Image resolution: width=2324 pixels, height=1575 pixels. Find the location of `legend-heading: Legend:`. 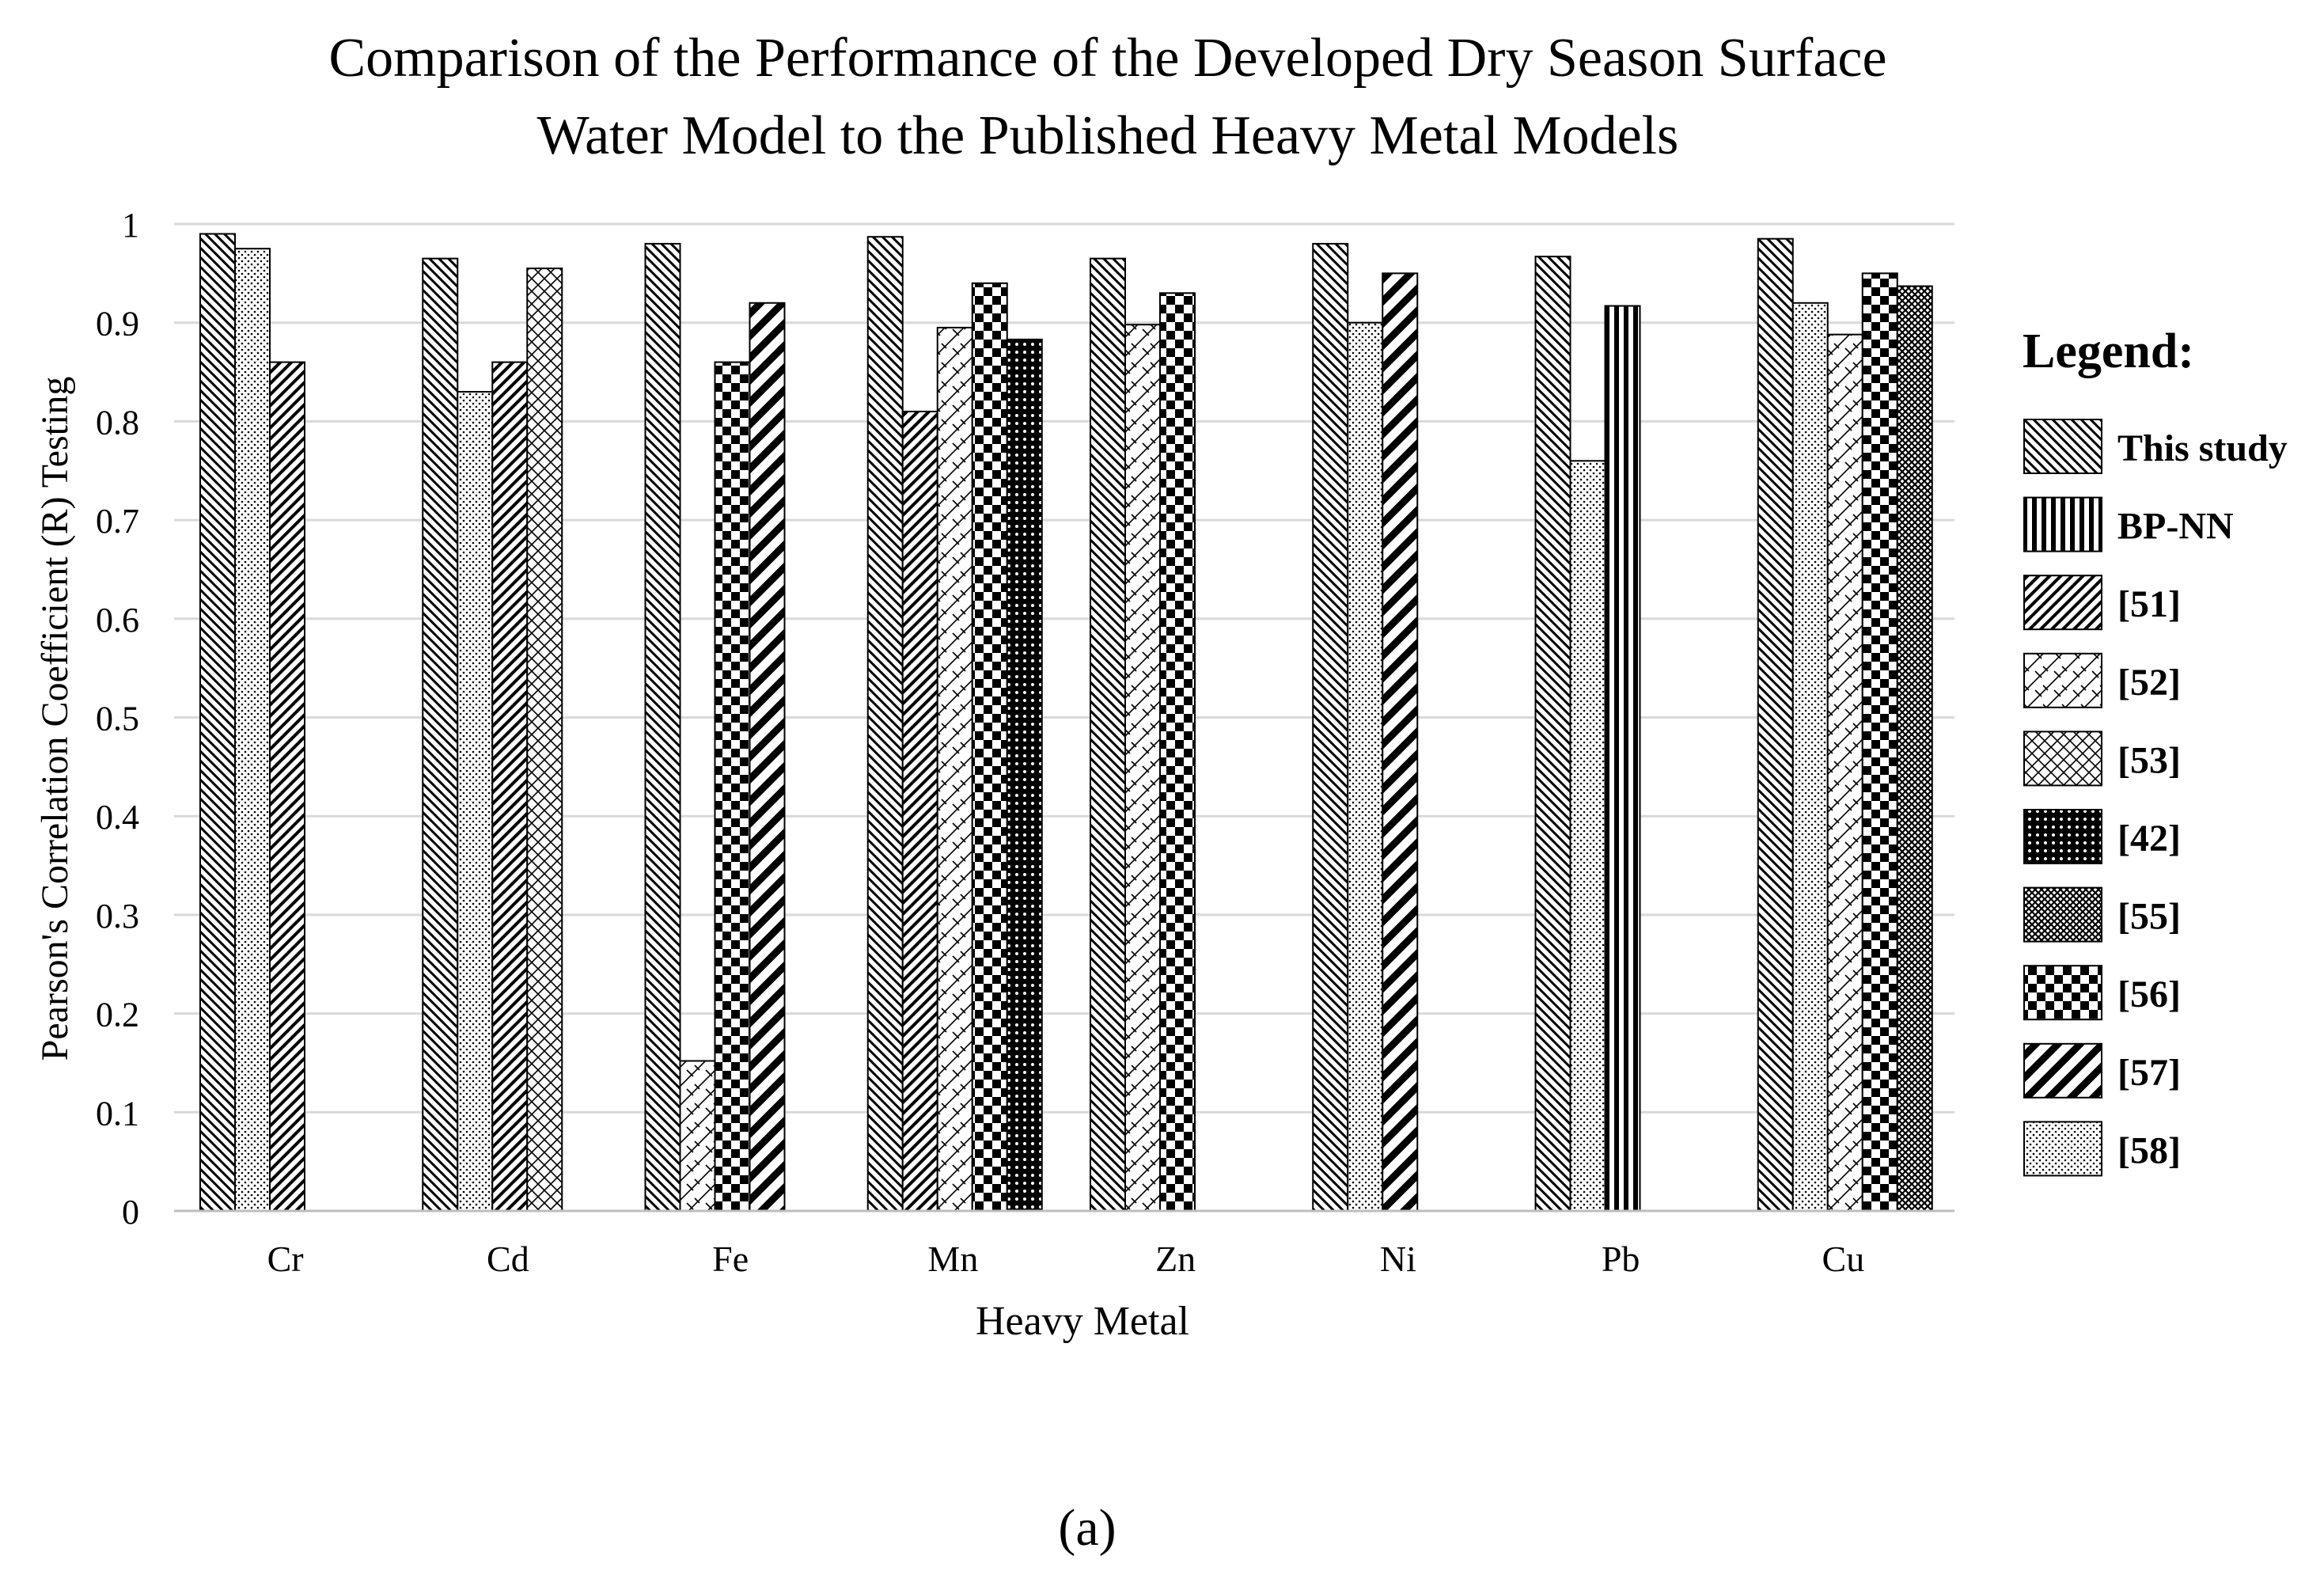

legend-heading: Legend: is located at coordinates (2108, 351).